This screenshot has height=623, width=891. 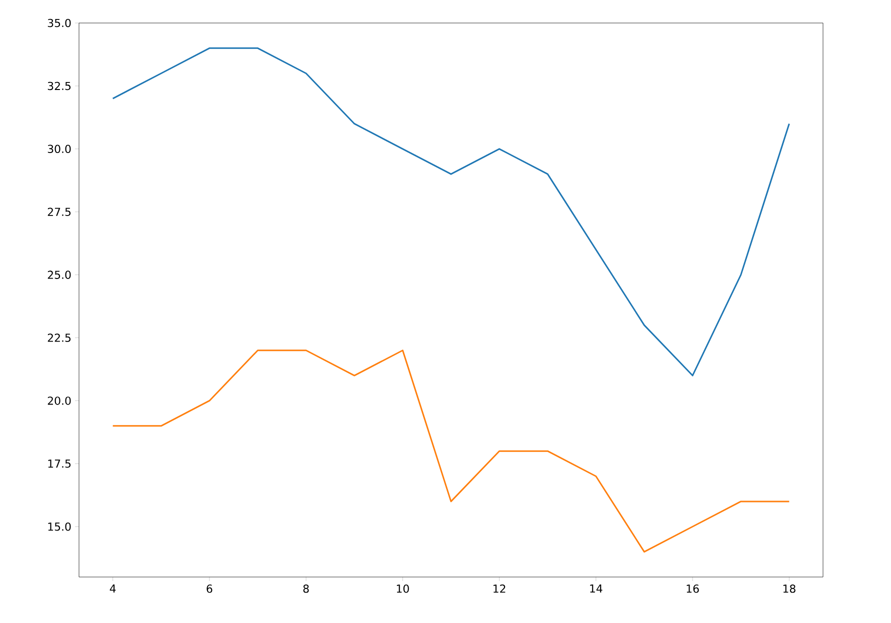 What do you see at coordinates (59, 23) in the screenshot?
I see `y-tick-label: 35.0` at bounding box center [59, 23].